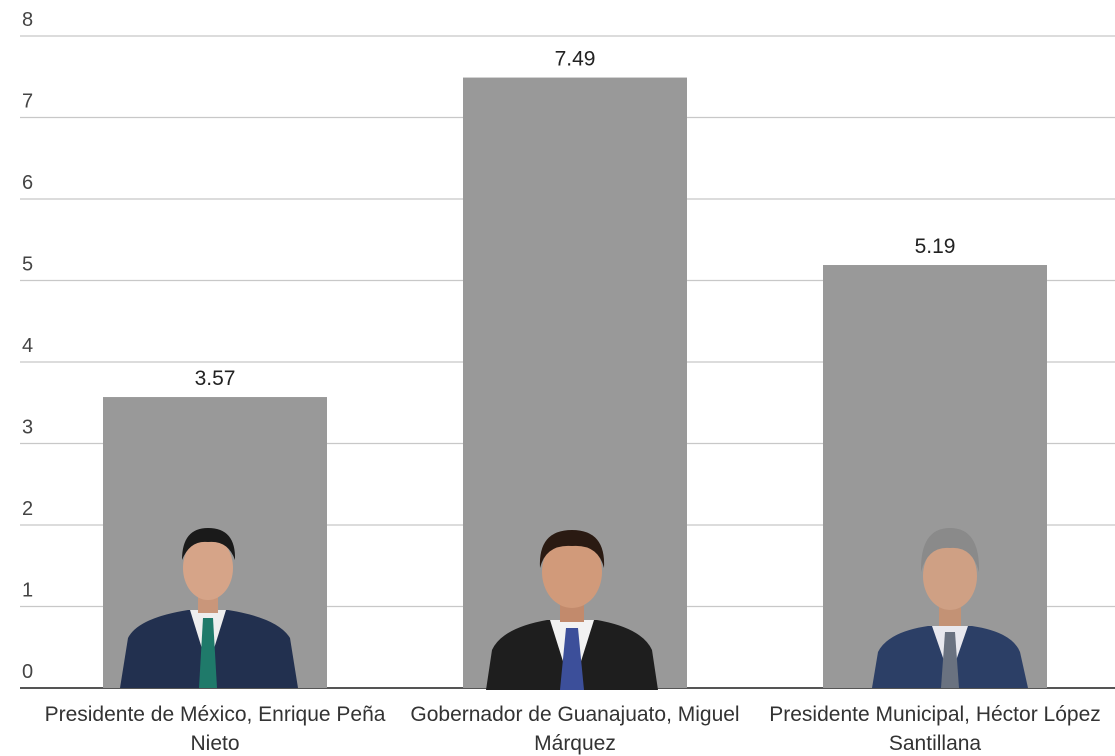  What do you see at coordinates (215, 378) in the screenshot?
I see `value-label: 3.57` at bounding box center [215, 378].